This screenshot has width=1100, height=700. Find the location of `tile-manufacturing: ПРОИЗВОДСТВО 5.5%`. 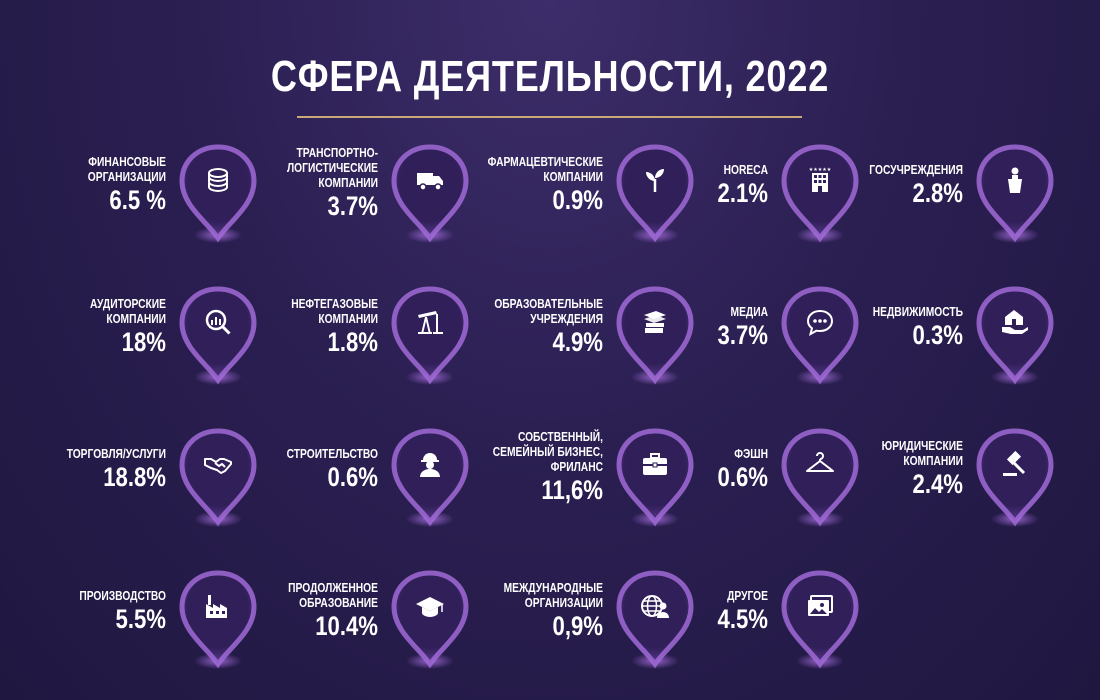

tile-manufacturing: ПРОИЗВОДСТВО 5.5% is located at coordinates (153, 634).